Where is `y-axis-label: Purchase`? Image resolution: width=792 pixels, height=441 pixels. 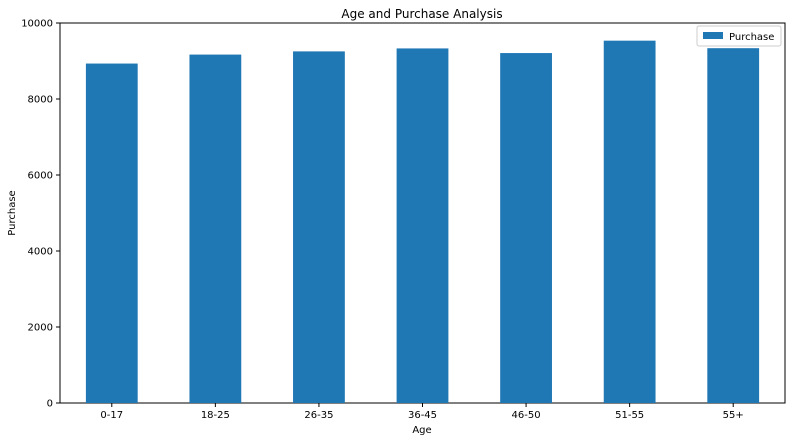 y-axis-label: Purchase is located at coordinates (12, 212).